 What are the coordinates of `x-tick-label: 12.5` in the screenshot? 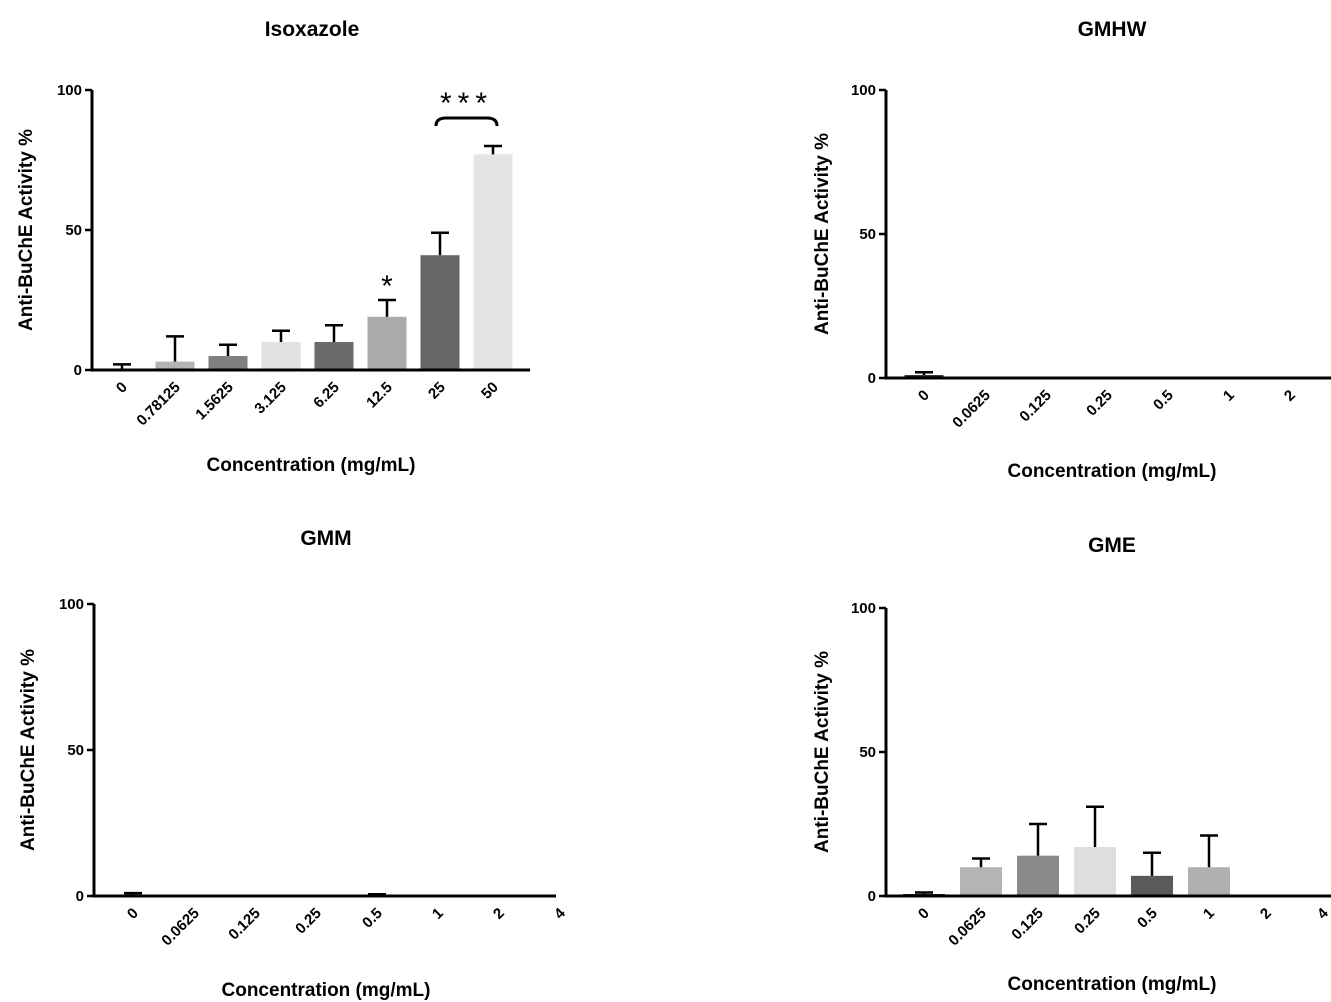 It's located at (379, 395).